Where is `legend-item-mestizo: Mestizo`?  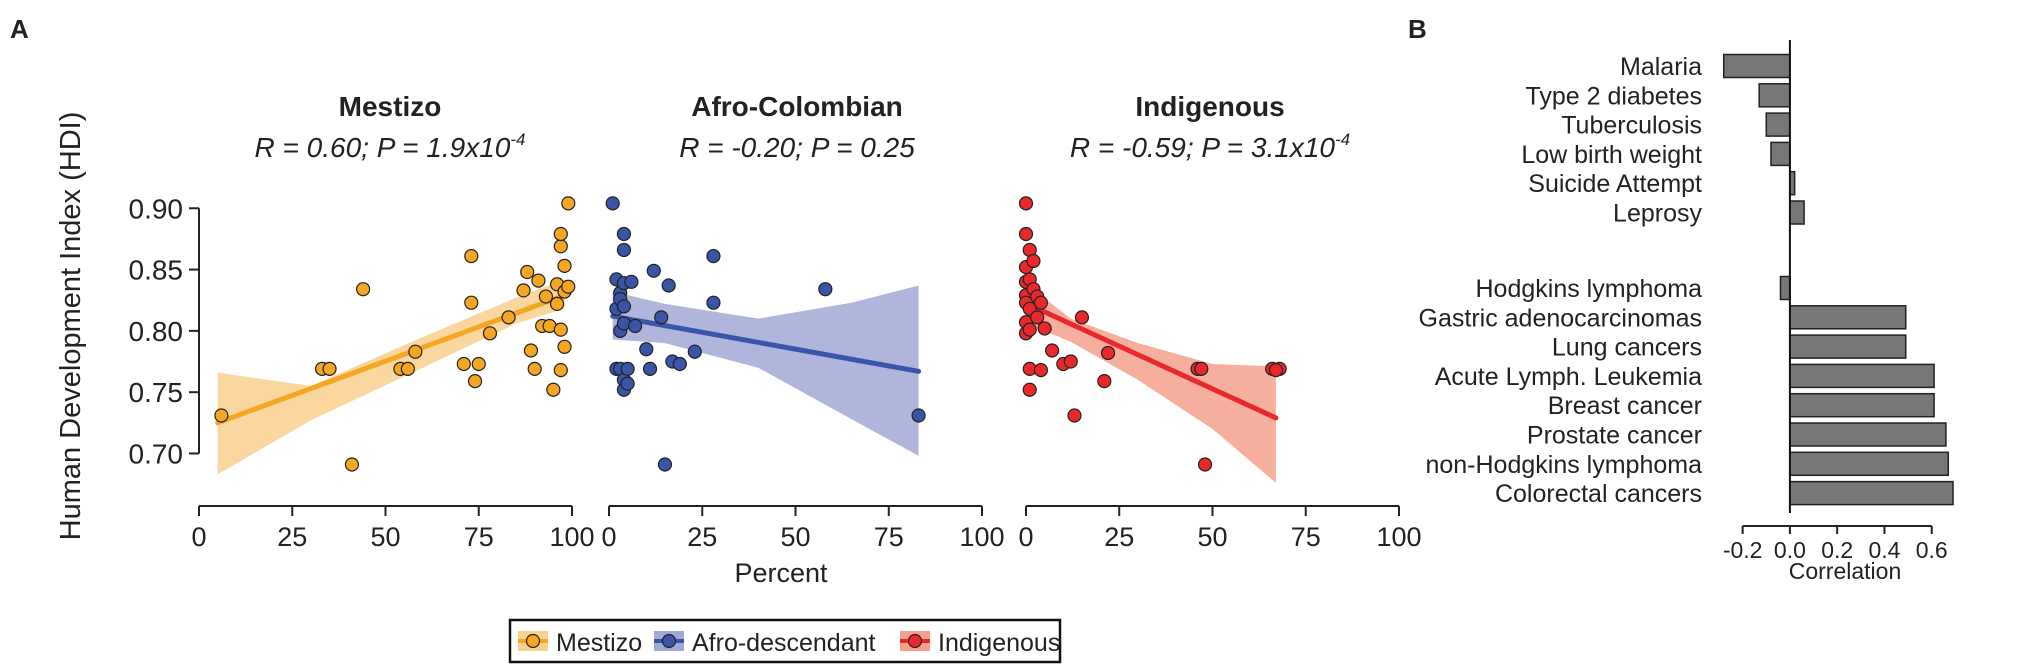
legend-item-mestizo: Mestizo is located at coordinates (580, 643).